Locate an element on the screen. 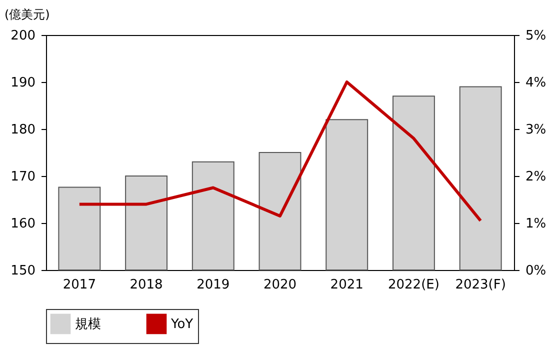  y2-tick-label: 5% is located at coordinates (536, 36).